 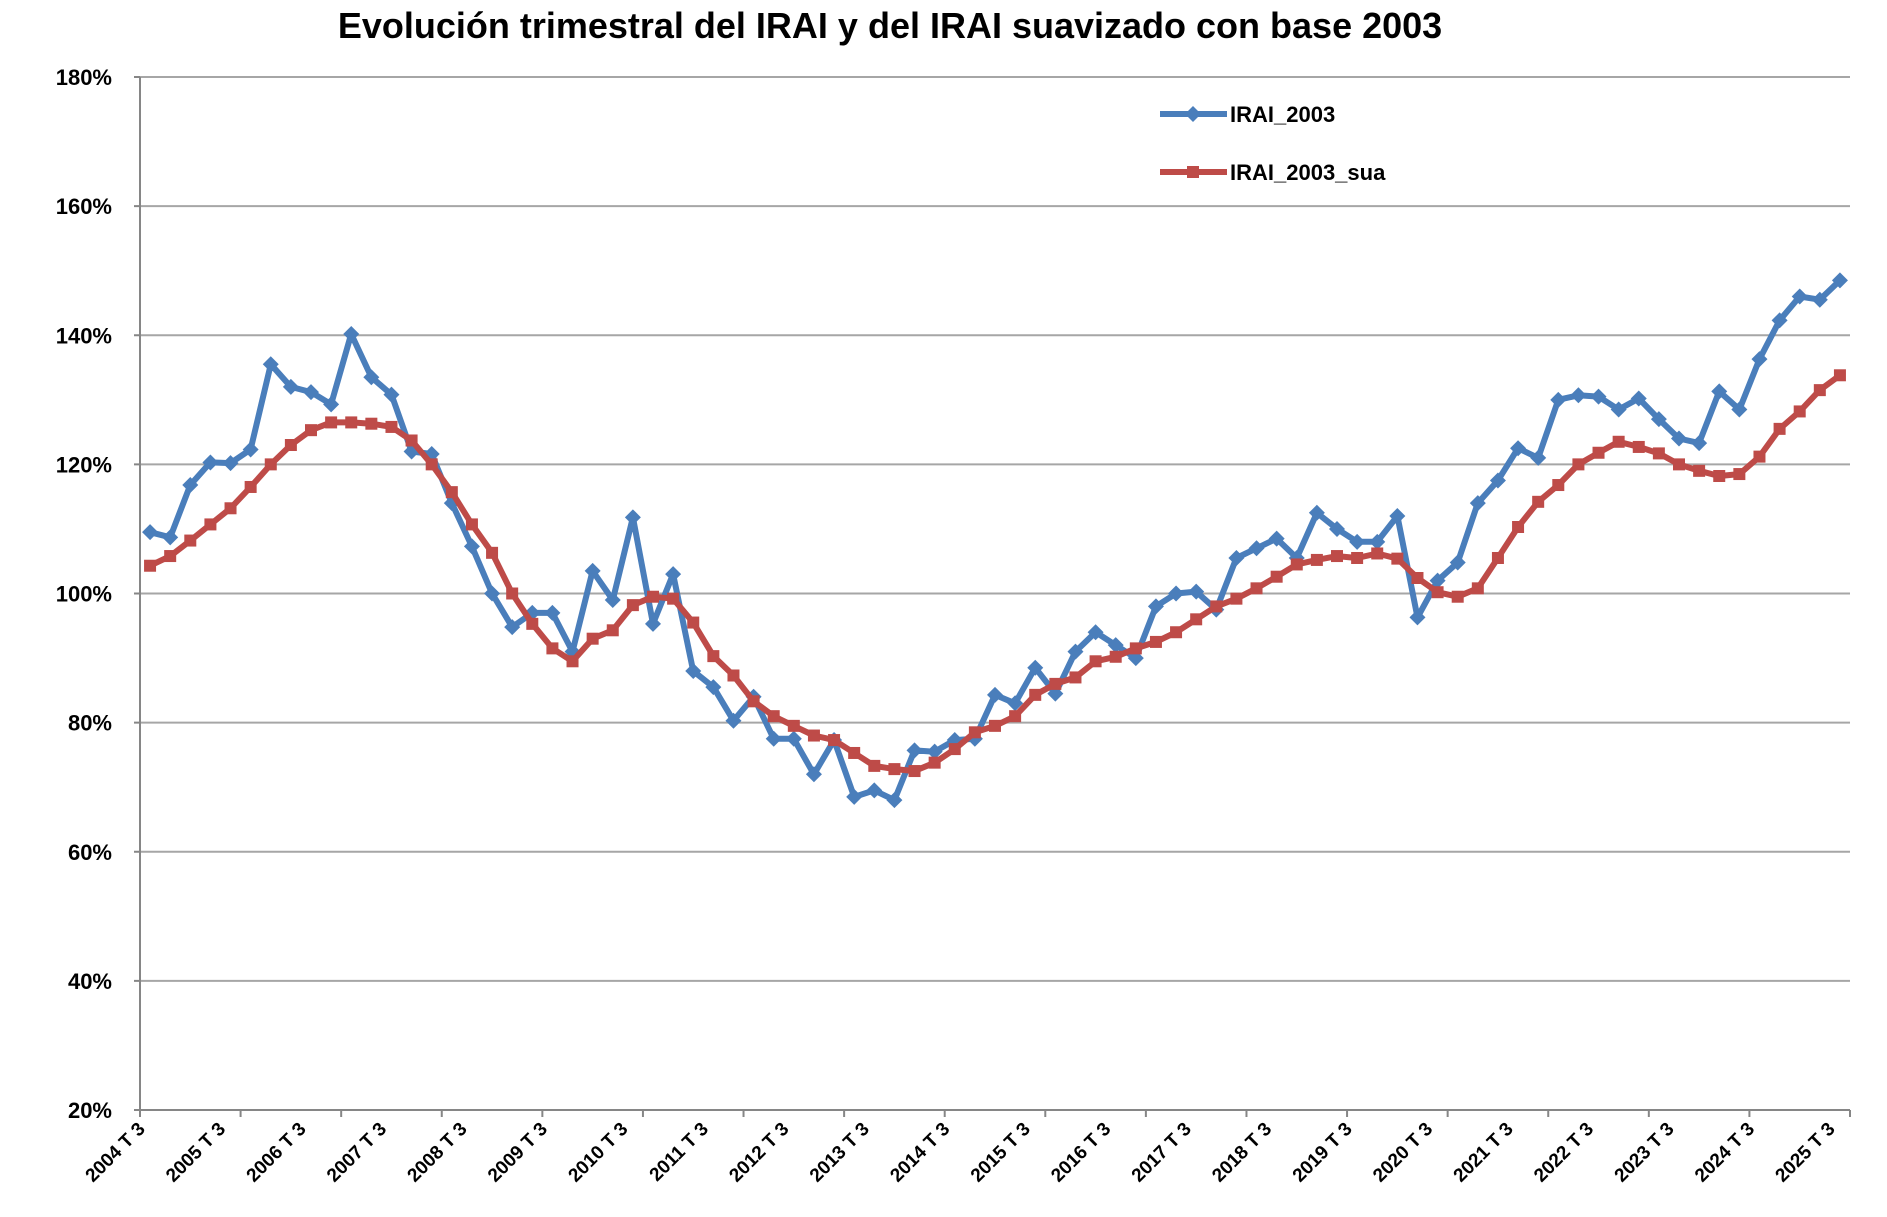 What do you see at coordinates (84, 206) in the screenshot?
I see `y-tick-label: 160%` at bounding box center [84, 206].